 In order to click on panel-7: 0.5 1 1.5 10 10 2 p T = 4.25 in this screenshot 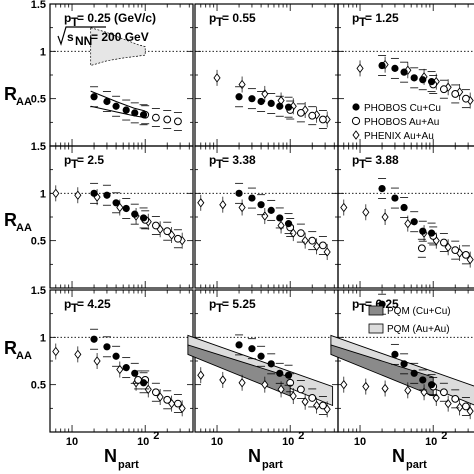, I will do `click(112, 366)`.